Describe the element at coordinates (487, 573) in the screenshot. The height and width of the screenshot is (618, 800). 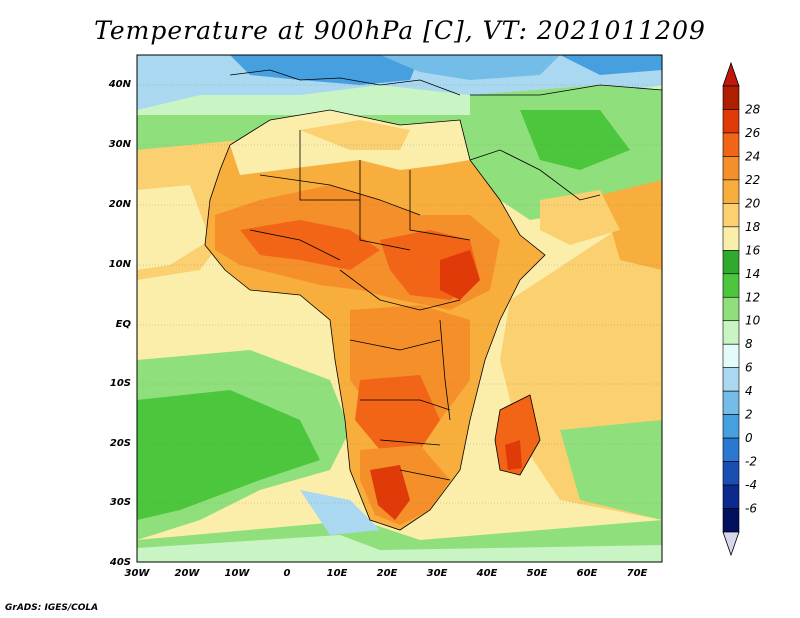
I see `lon-label: 40E` at that location.